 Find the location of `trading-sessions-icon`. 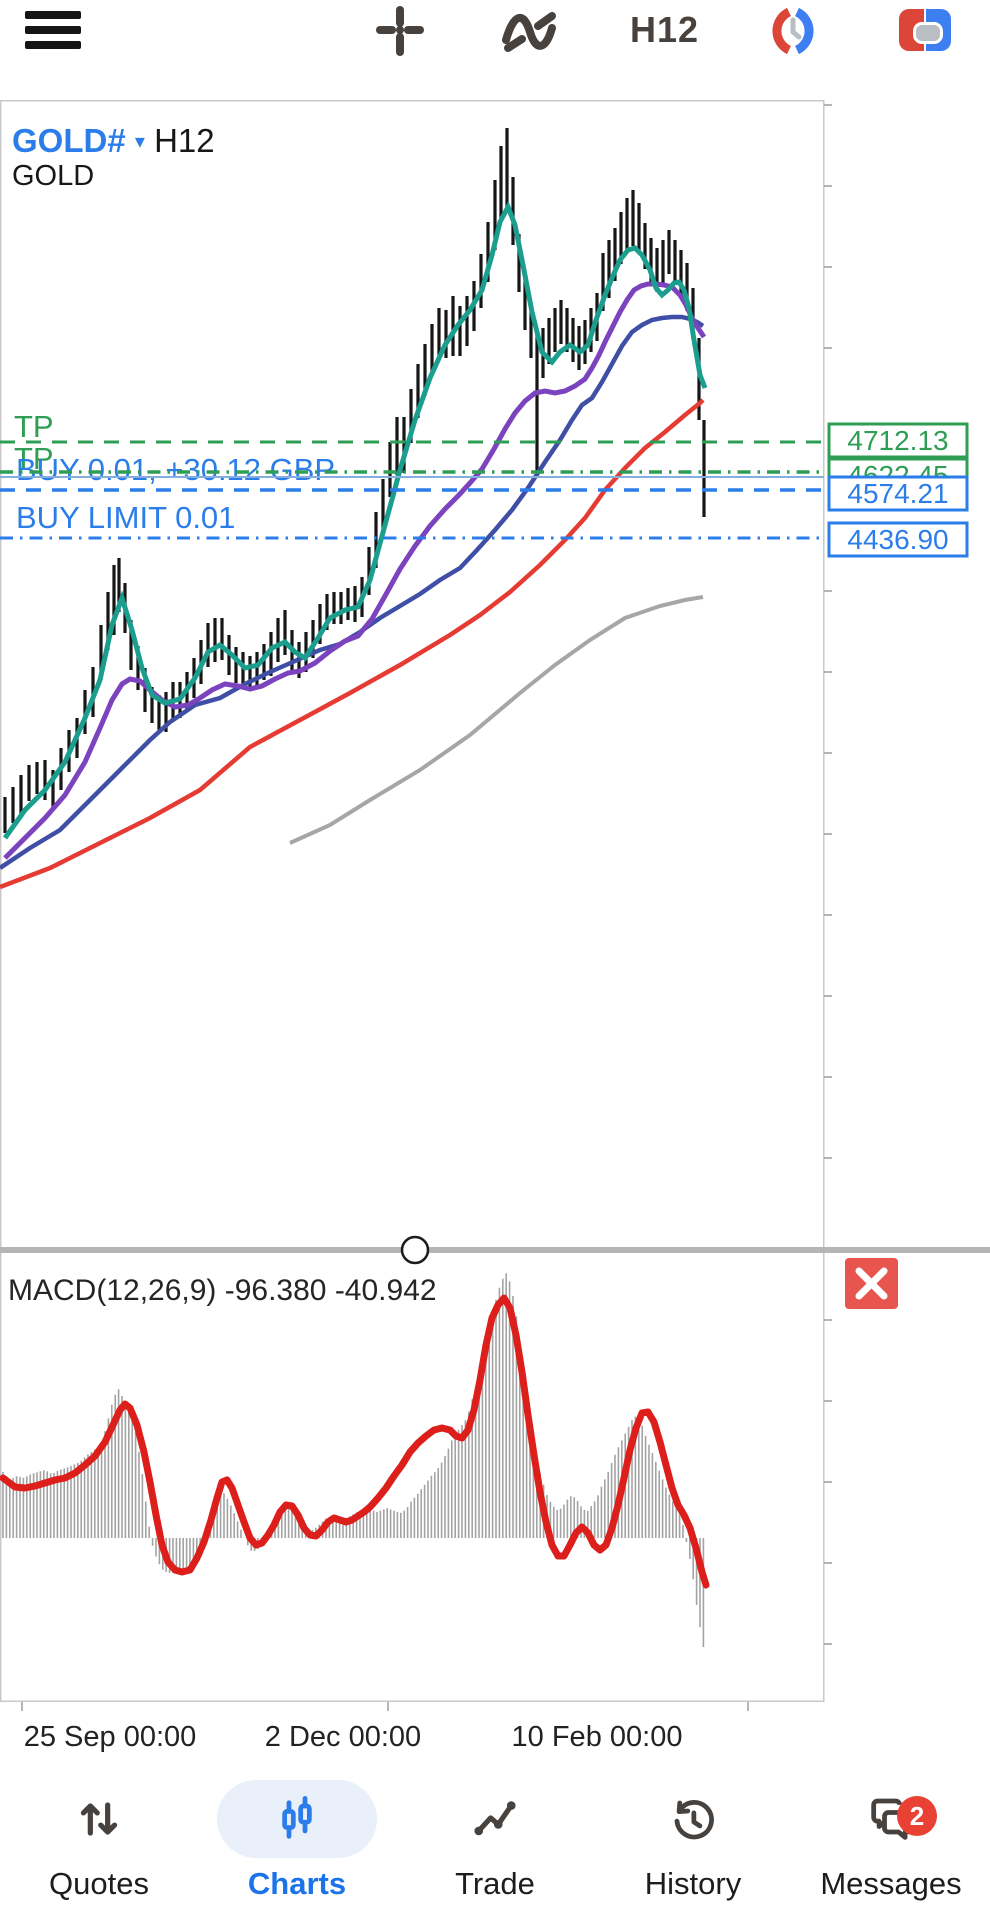

trading-sessions-icon is located at coordinates (793, 31).